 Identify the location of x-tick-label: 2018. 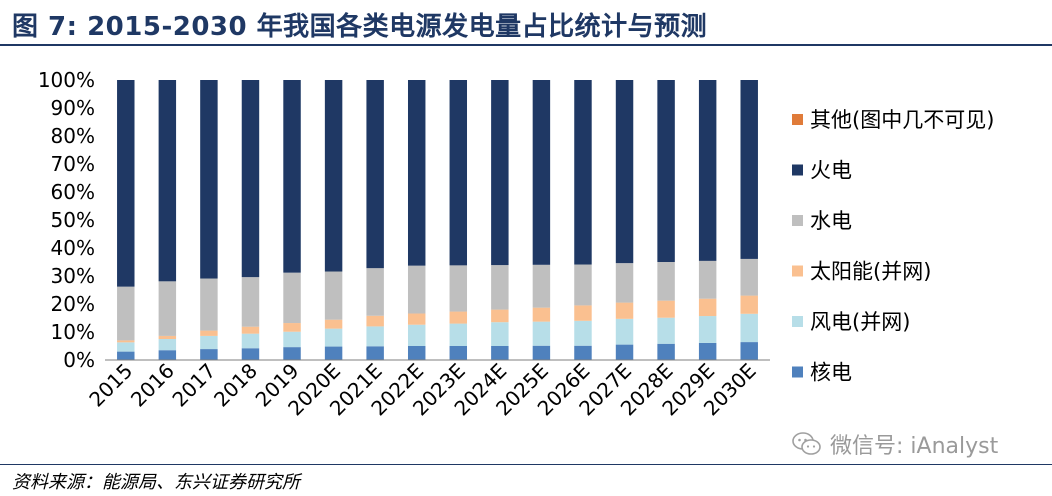
(235, 385).